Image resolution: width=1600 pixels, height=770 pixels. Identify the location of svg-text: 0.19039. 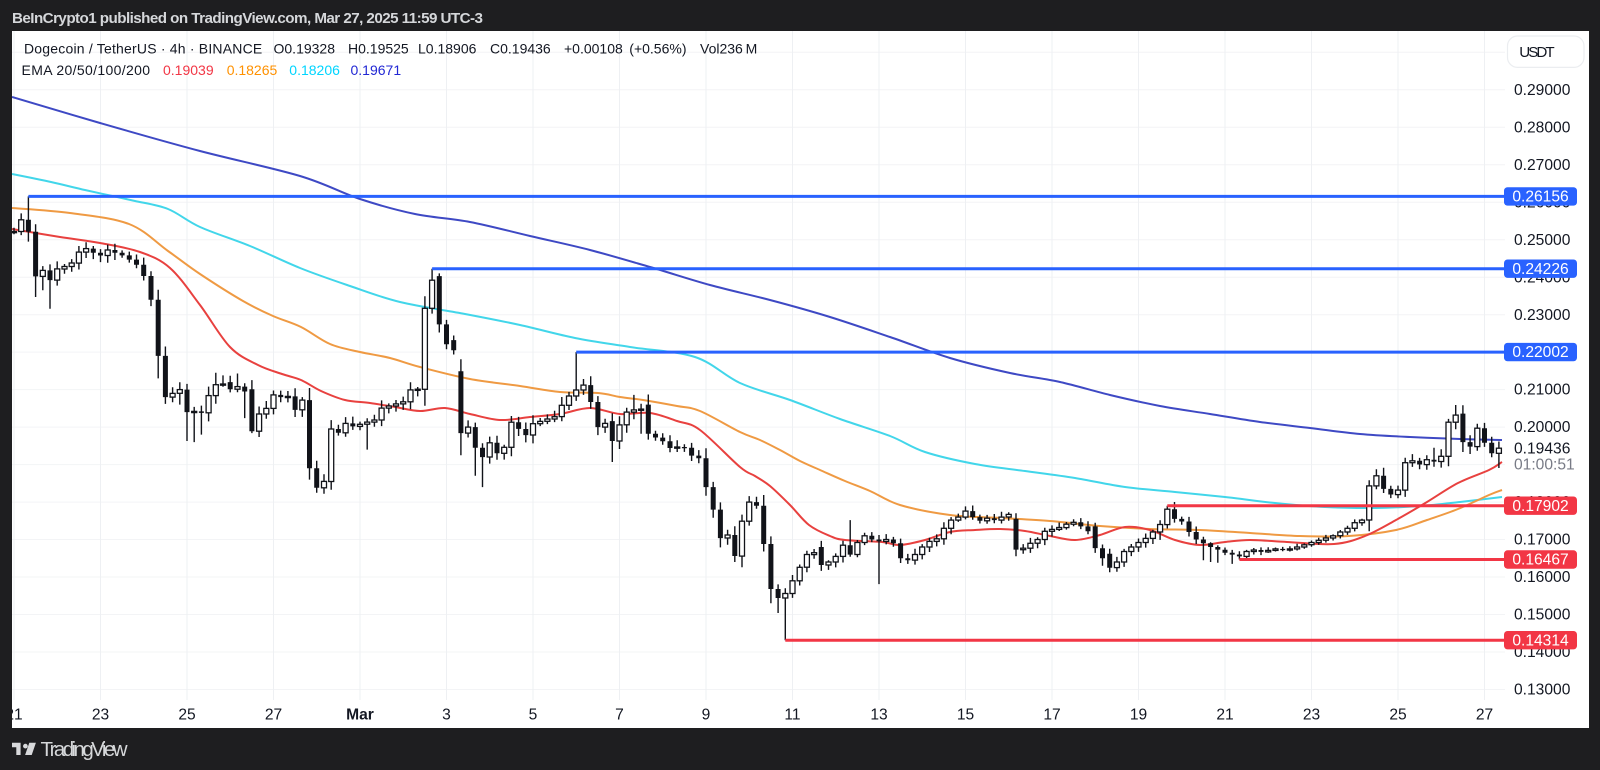
(188, 70).